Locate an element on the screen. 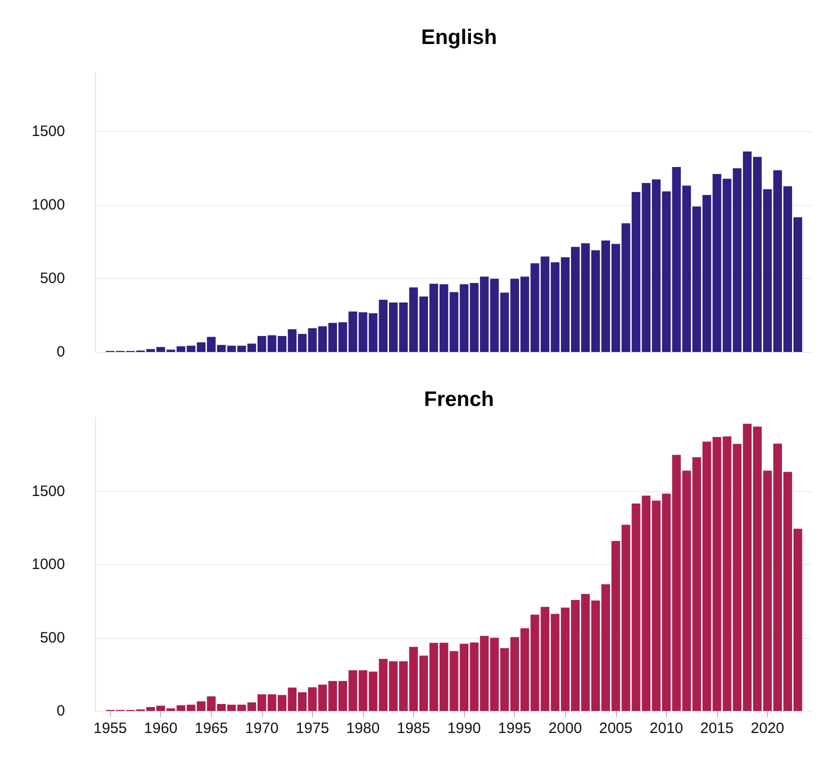 The image size is (828, 757). x-tick-label: 1980 is located at coordinates (363, 728).